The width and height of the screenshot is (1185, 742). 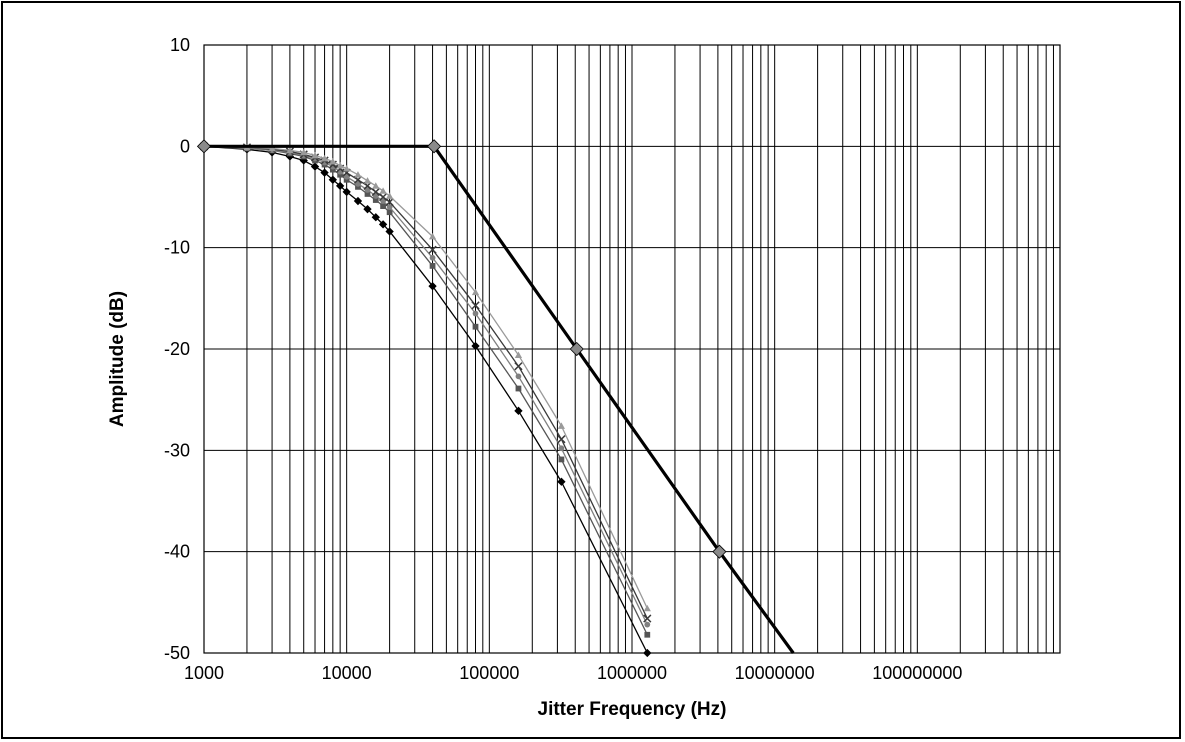 What do you see at coordinates (347, 673) in the screenshot?
I see `x-tick-label: 10000` at bounding box center [347, 673].